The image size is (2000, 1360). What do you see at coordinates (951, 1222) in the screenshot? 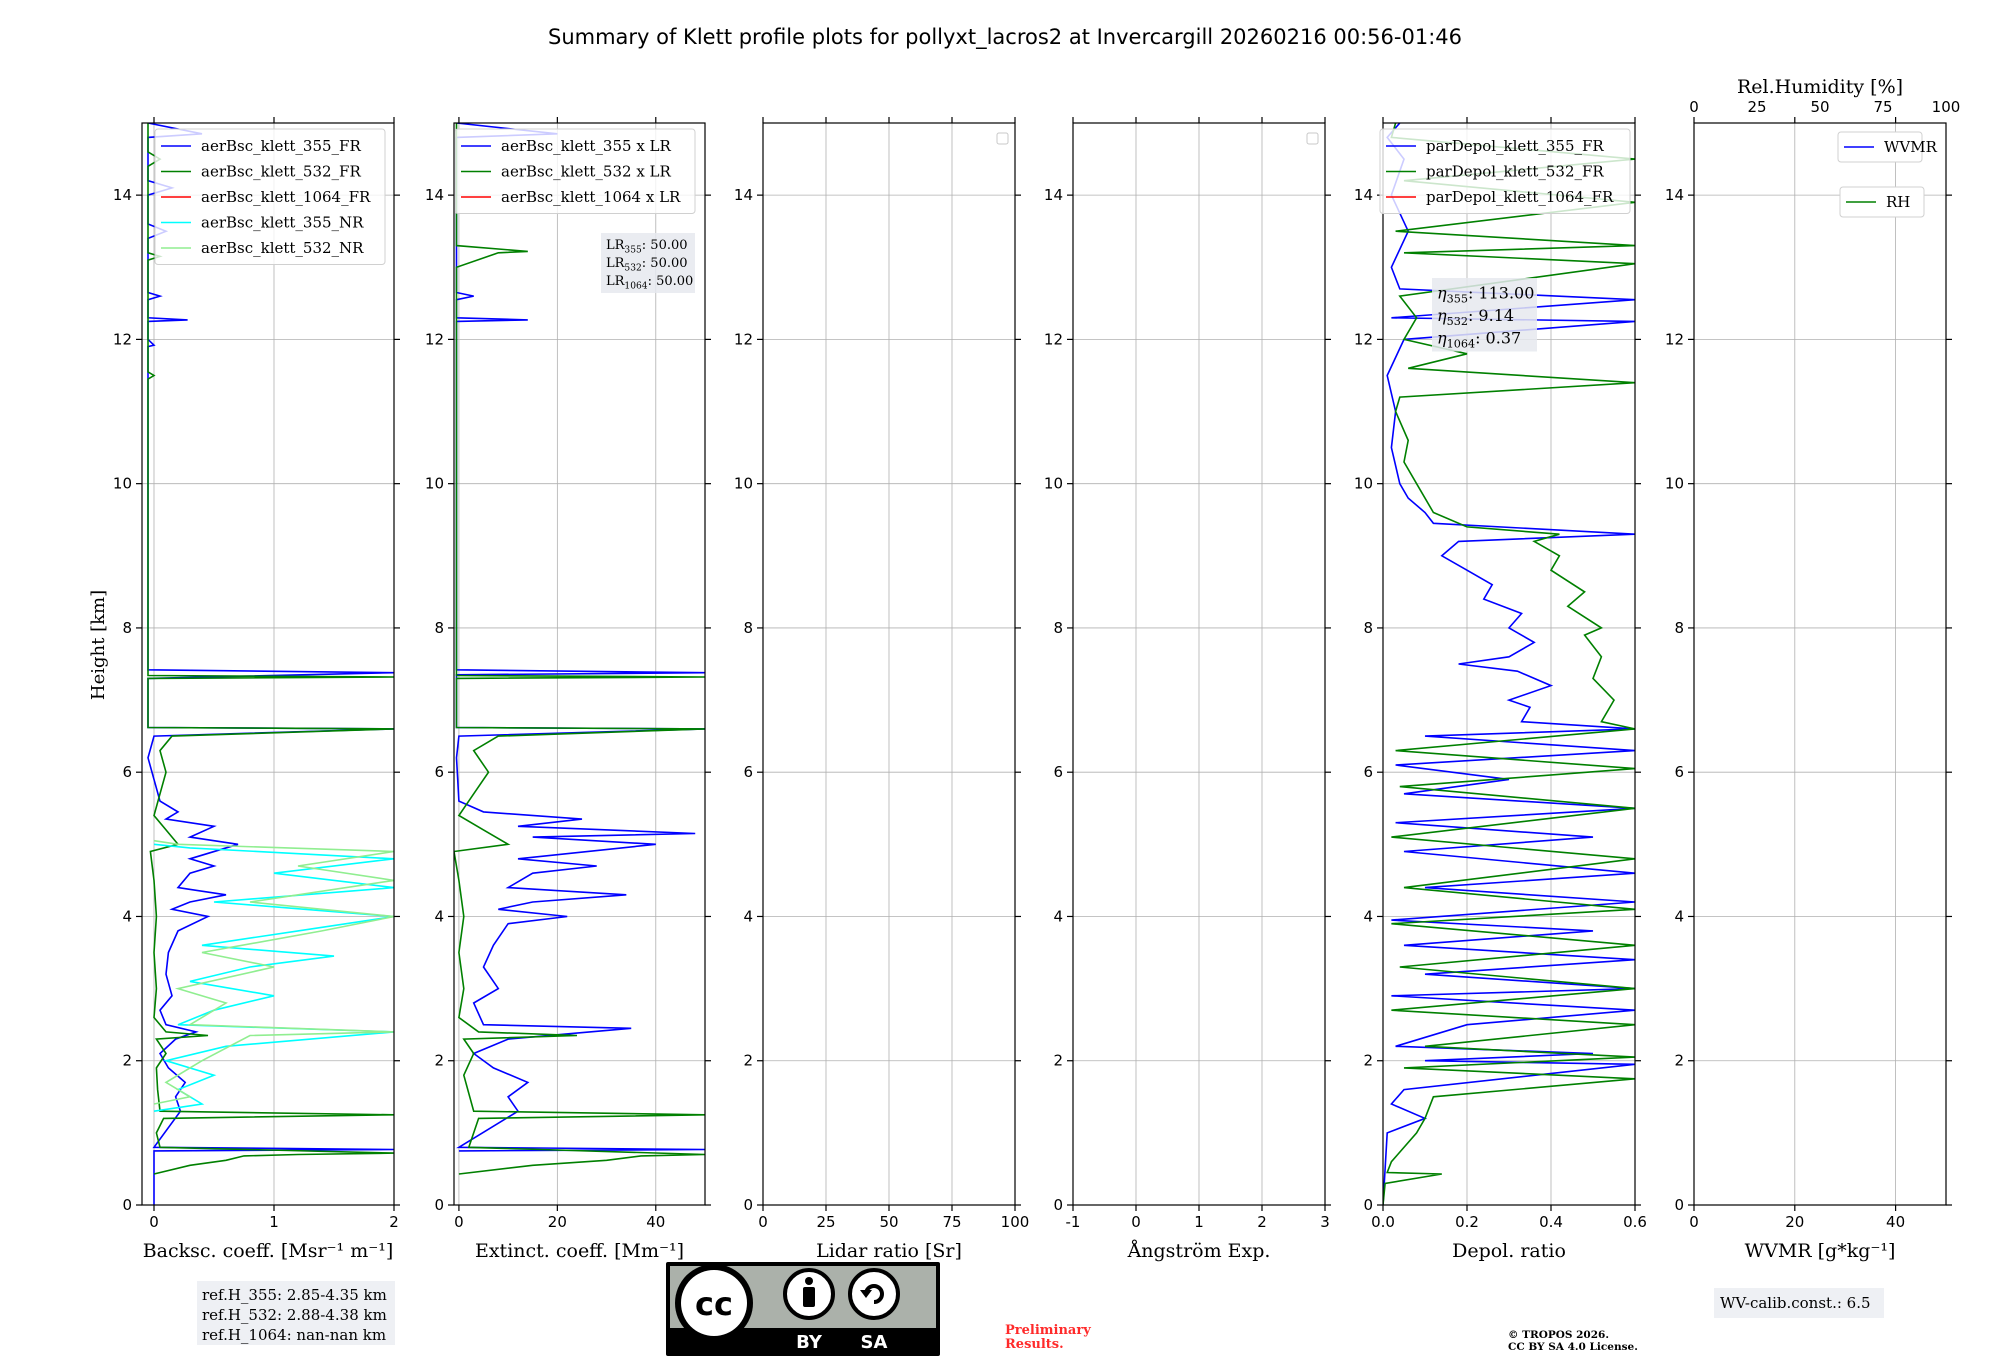
I see `x-tick-label: 75` at bounding box center [951, 1222].